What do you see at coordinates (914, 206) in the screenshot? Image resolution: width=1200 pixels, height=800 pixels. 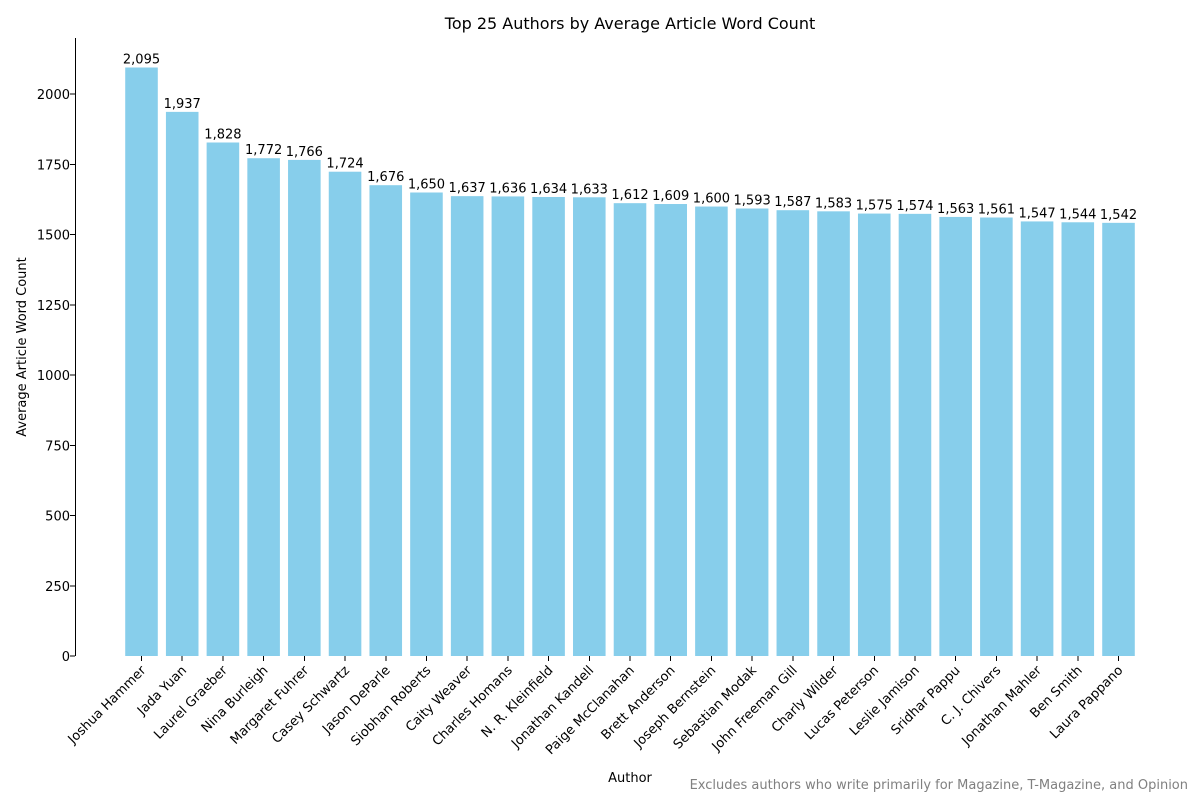 I see `bar-value-label: 1,574` at bounding box center [914, 206].